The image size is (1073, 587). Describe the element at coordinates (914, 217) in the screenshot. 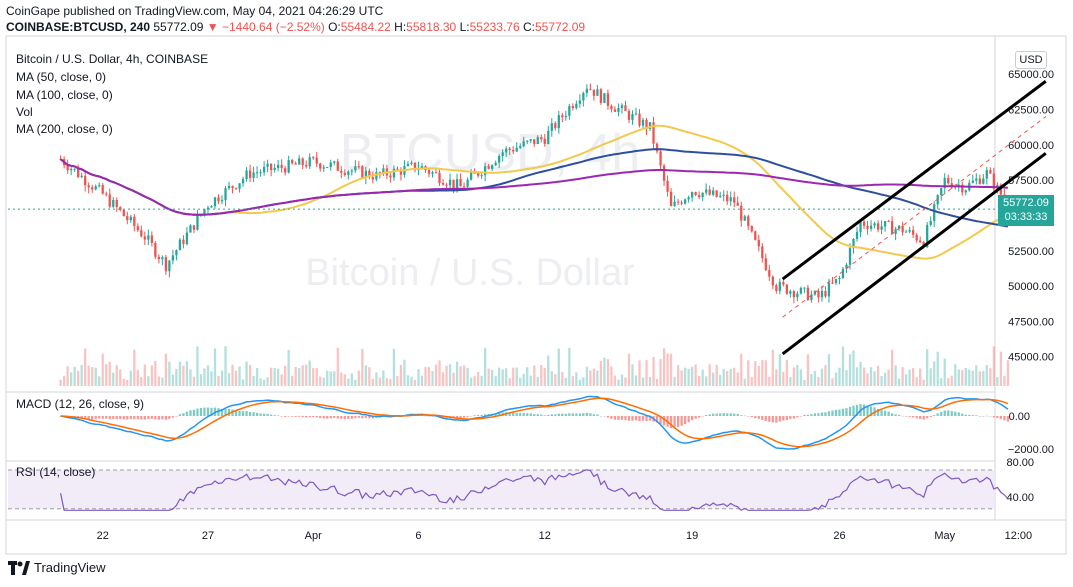

I see `channel-midline` at that location.